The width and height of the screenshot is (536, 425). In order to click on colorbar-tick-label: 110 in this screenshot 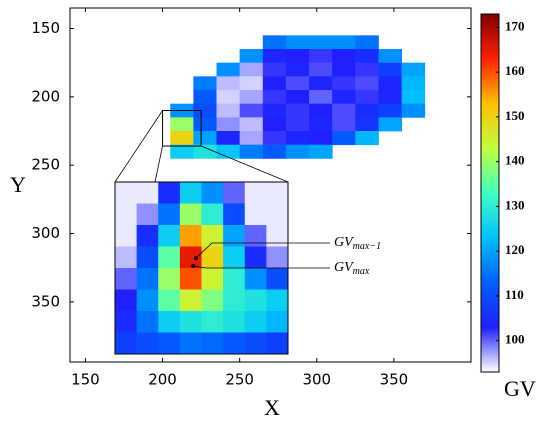, I will do `click(514, 294)`.